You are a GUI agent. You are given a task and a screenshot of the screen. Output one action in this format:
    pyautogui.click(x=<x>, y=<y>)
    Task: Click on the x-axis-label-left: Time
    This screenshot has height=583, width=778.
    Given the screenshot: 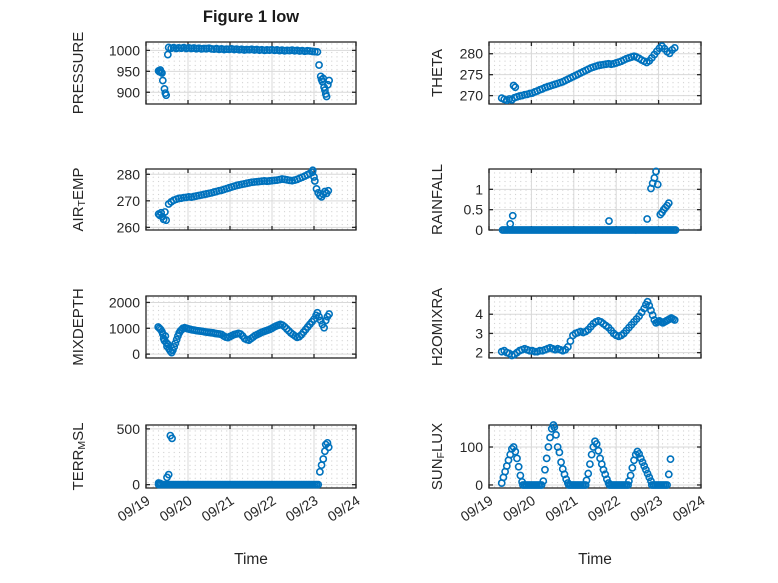 What is the action you would take?
    pyautogui.click(x=251, y=559)
    